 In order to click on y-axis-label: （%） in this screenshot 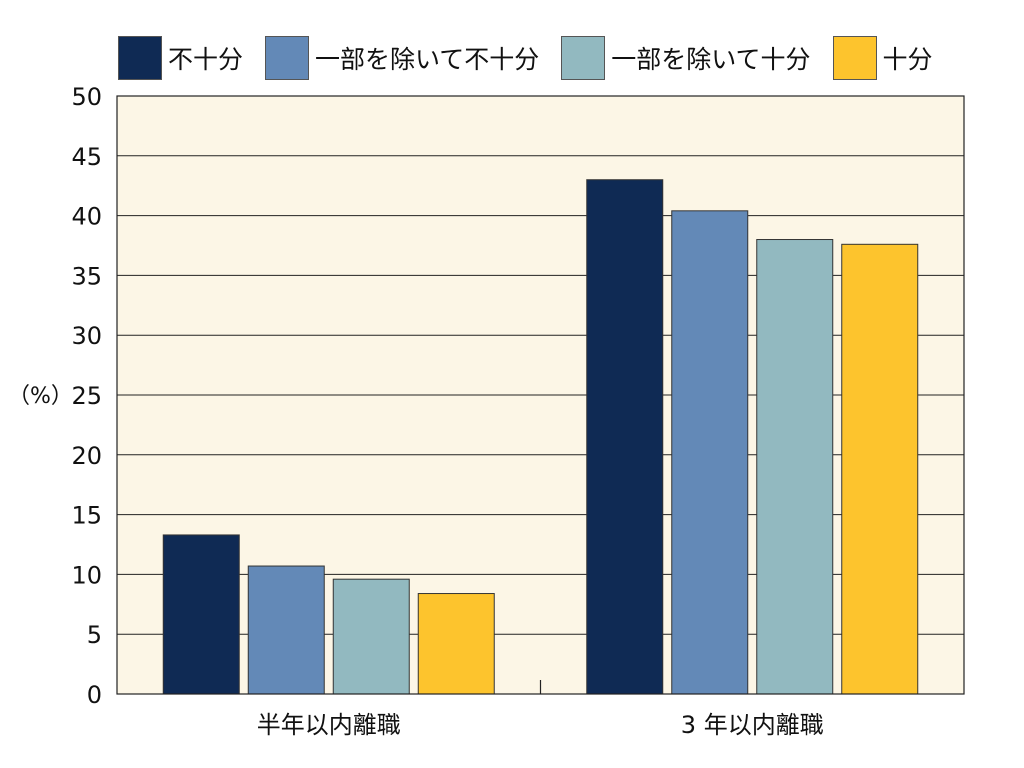, I will do `click(40, 396)`.